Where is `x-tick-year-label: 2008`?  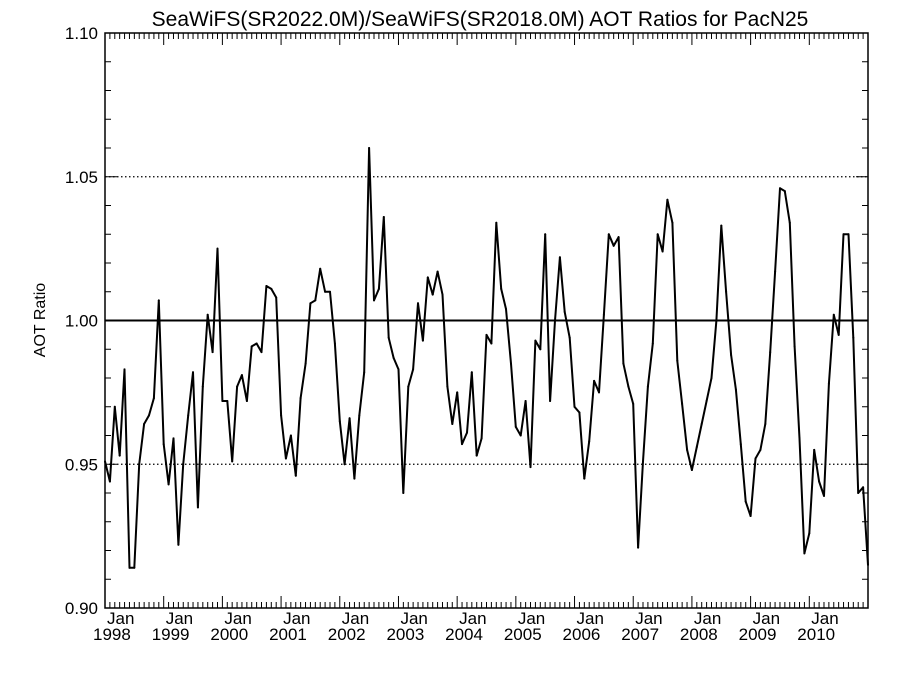
x-tick-year-label: 2008 is located at coordinates (699, 634).